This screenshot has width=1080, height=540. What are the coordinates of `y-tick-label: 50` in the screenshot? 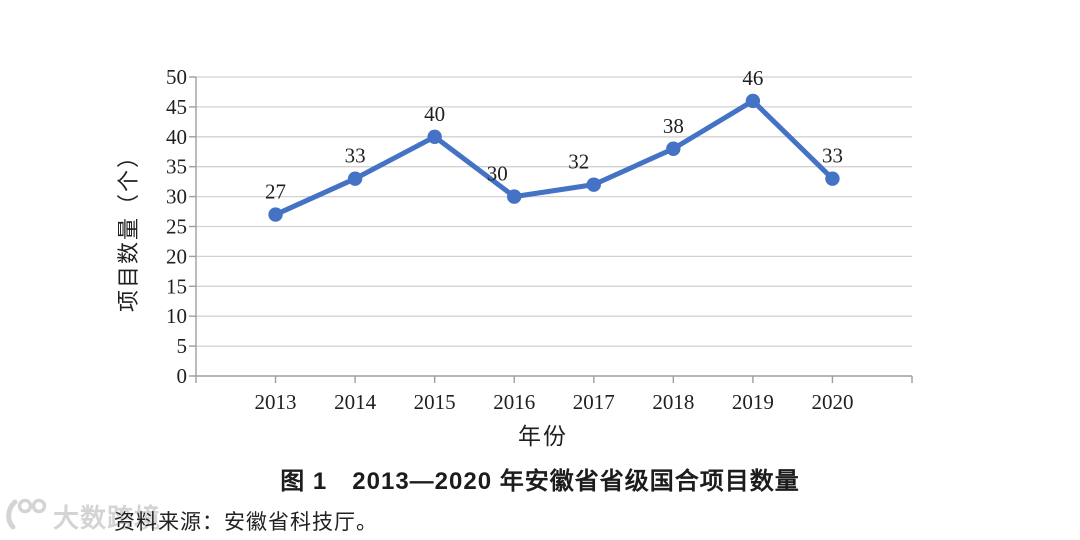 It's located at (176, 77).